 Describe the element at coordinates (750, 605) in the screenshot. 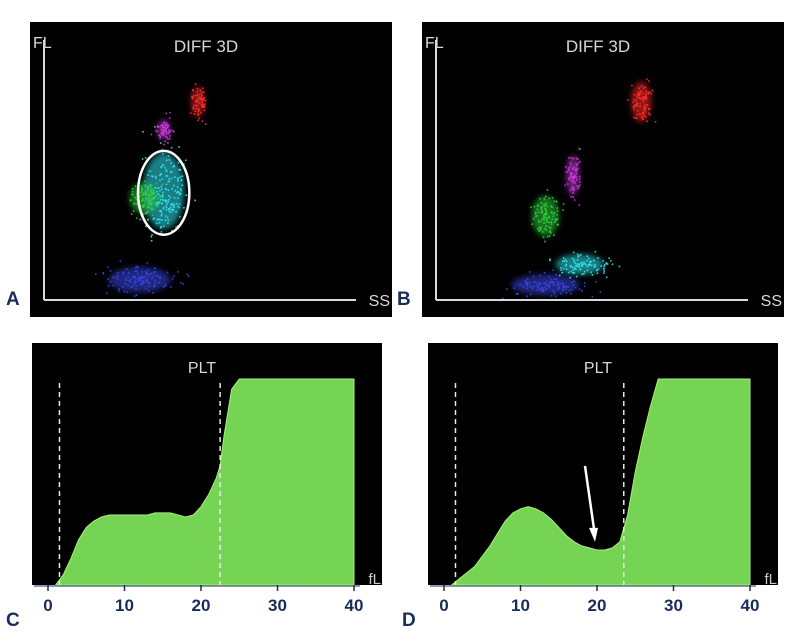

I see `x-tick-label: 40` at that location.